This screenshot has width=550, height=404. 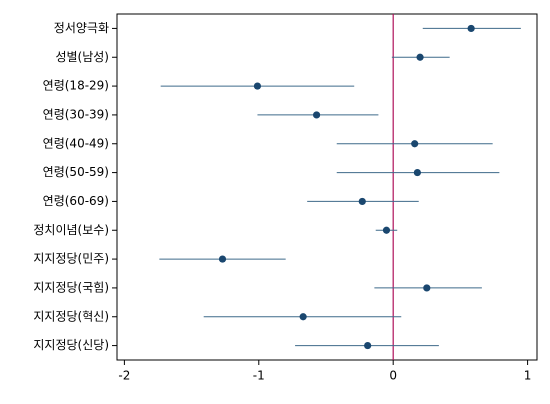 What do you see at coordinates (76, 86) in the screenshot?
I see `y-tick-label: 연령(18-29)` at bounding box center [76, 86].